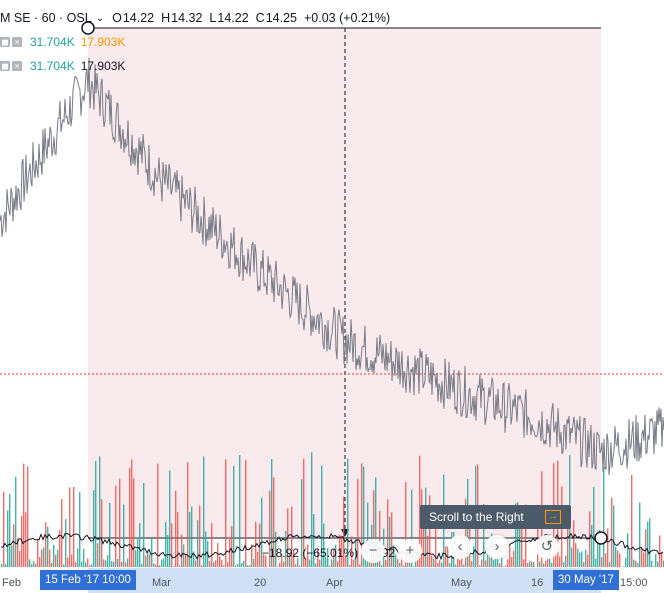 Image resolution: width=664 pixels, height=593 pixels. I want to click on open-label: O, so click(117, 18).